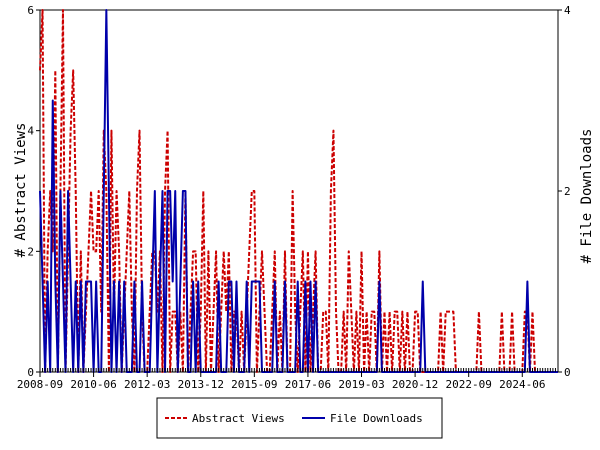 This screenshot has height=450, width=600. I want to click on x-tick-label: 2019-03, so click(361, 384).